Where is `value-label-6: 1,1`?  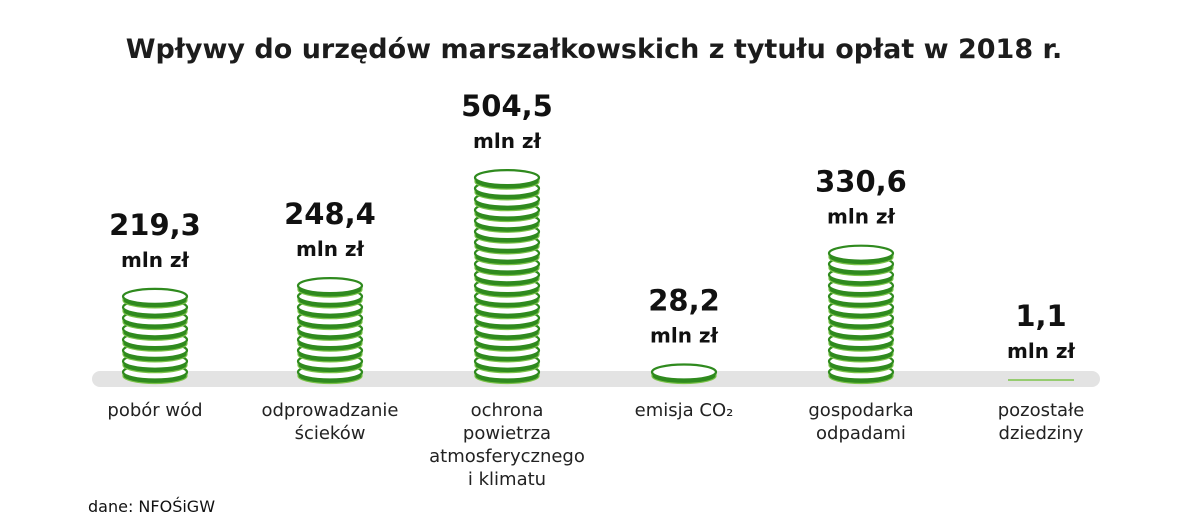 value-label-6: 1,1 is located at coordinates (1040, 316).